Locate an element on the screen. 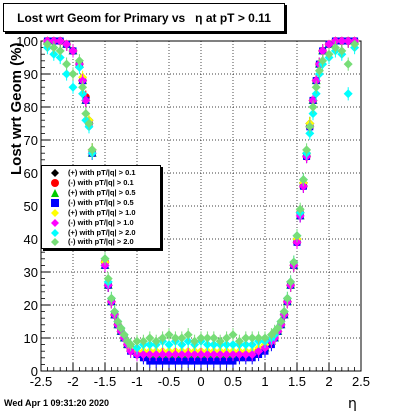  y-tick-label: 80 is located at coordinates (31, 107).